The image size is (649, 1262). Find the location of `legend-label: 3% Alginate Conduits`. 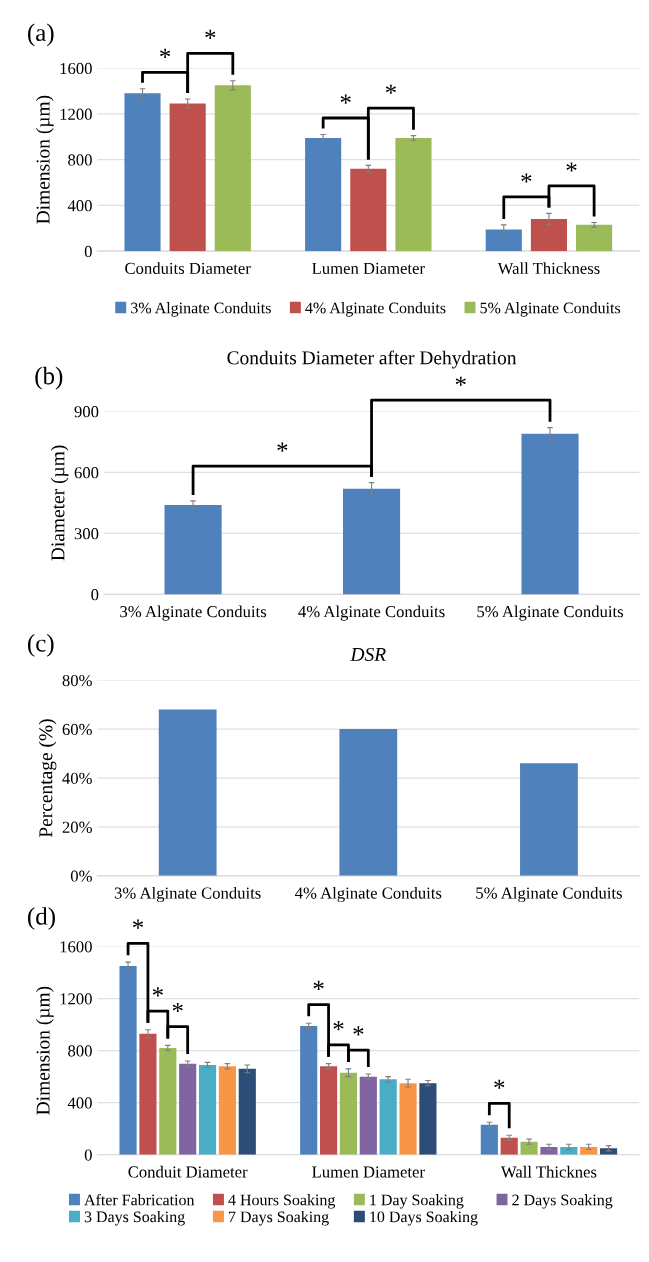

legend-label: 3% Alginate Conduits is located at coordinates (201, 309).